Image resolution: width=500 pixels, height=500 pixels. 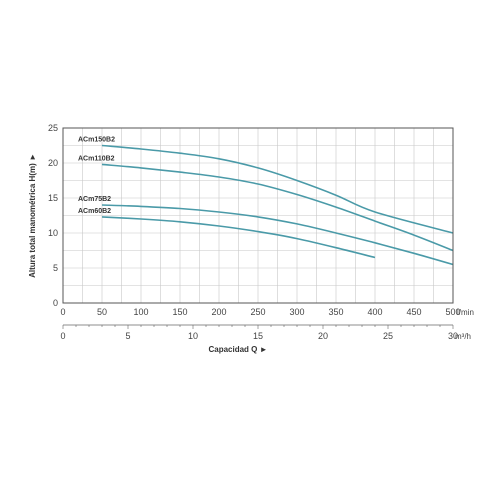 What do you see at coordinates (453, 336) in the screenshot?
I see `x2-tick-label: 30` at bounding box center [453, 336].